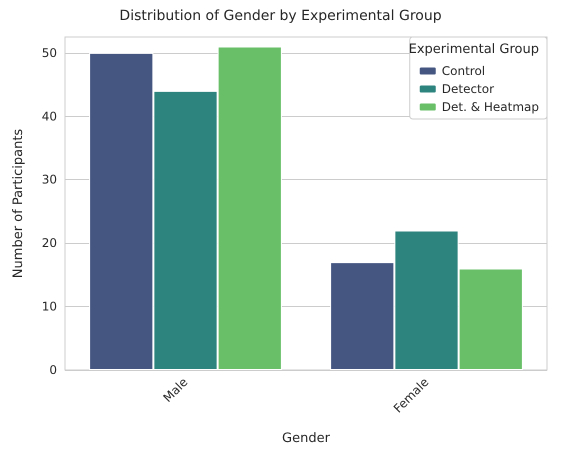  What do you see at coordinates (49, 53) in the screenshot?
I see `y-tick-label: 50` at bounding box center [49, 53].